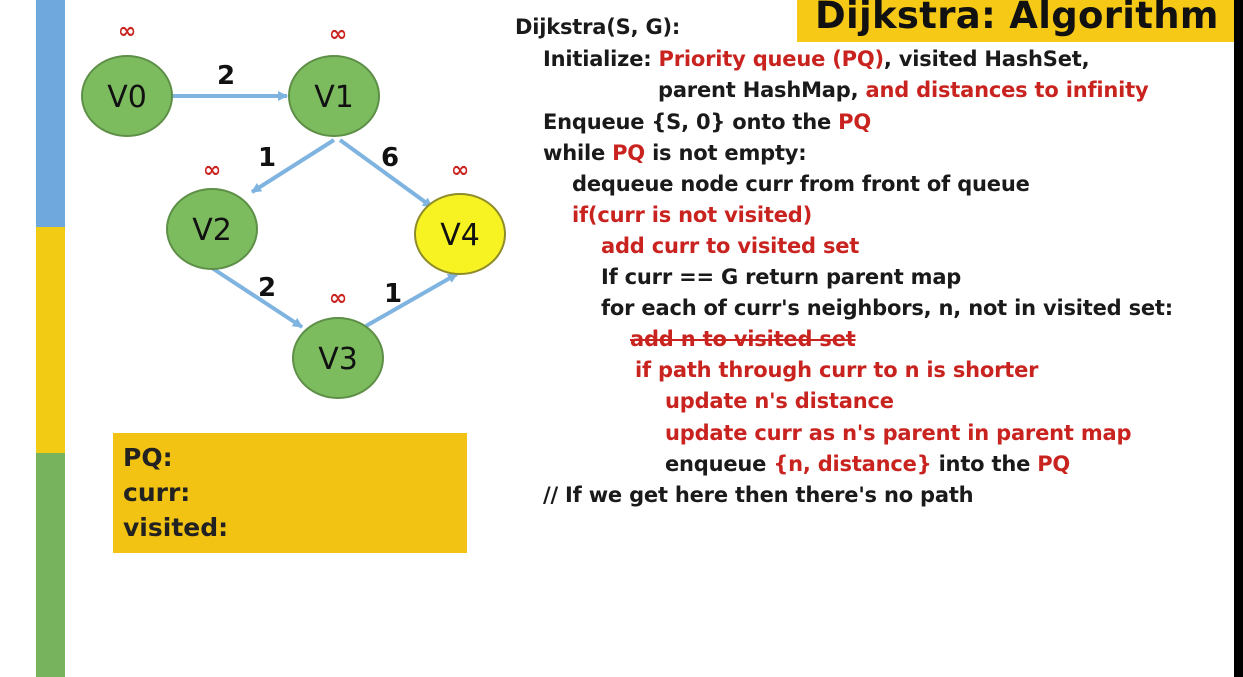 This screenshot has width=1243, height=677. I want to click on edge-v1-v2, so click(293, 166).